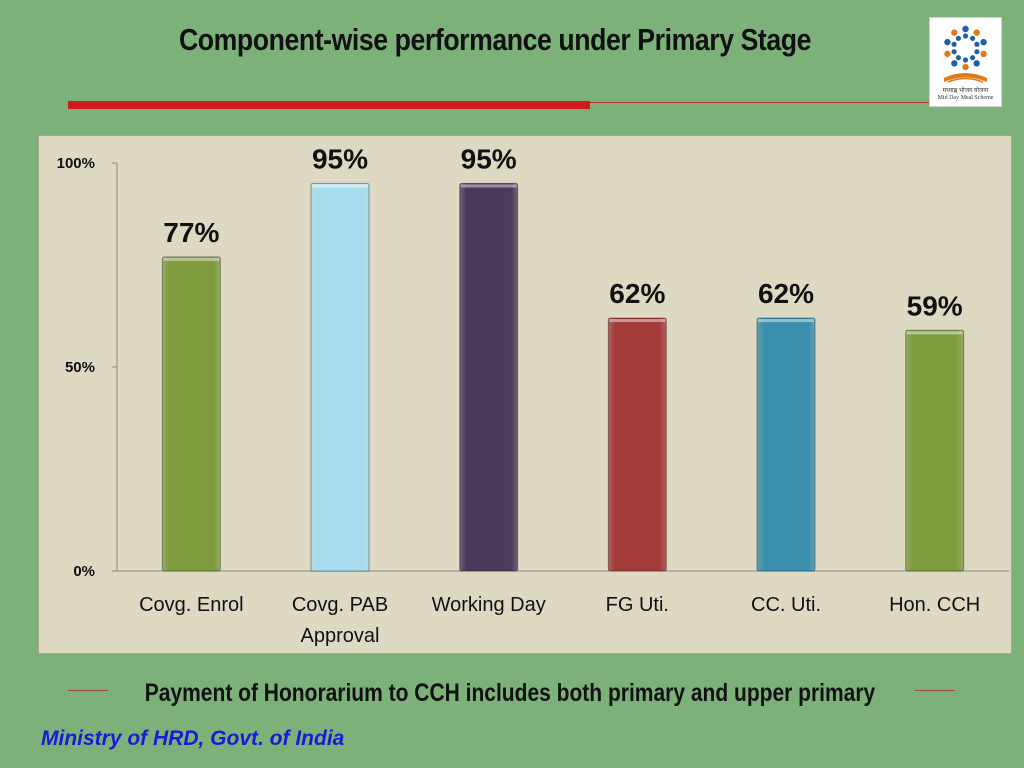 The height and width of the screenshot is (768, 1024). Describe the element at coordinates (935, 690) in the screenshot. I see `footnote-rule-right` at that location.